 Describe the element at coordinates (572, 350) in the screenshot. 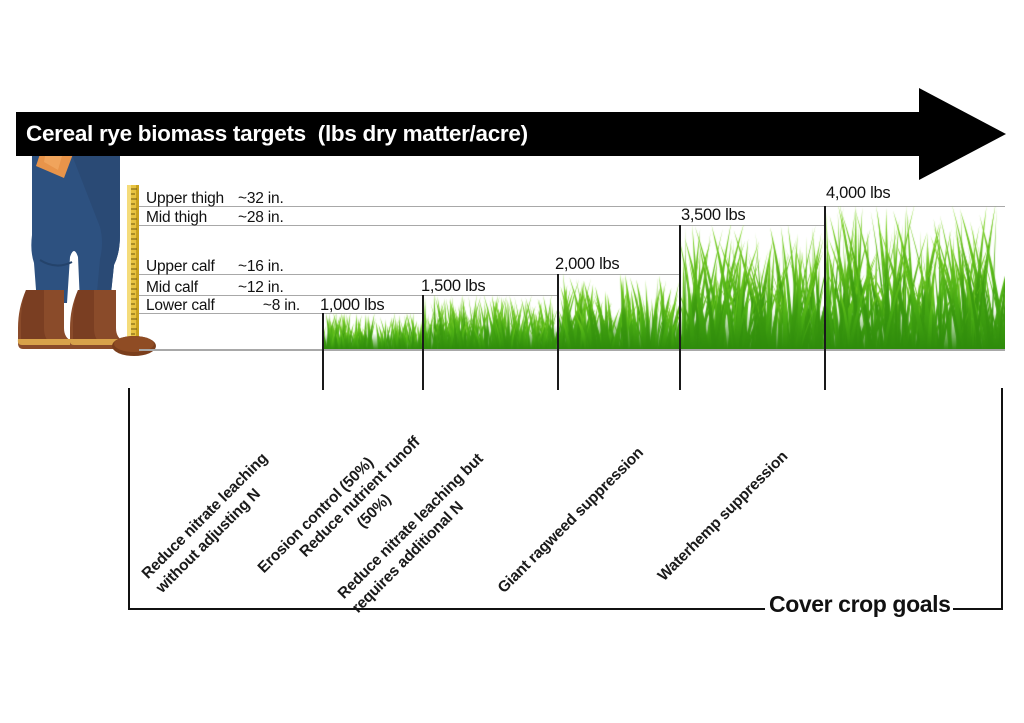

I see `ground-line` at that location.